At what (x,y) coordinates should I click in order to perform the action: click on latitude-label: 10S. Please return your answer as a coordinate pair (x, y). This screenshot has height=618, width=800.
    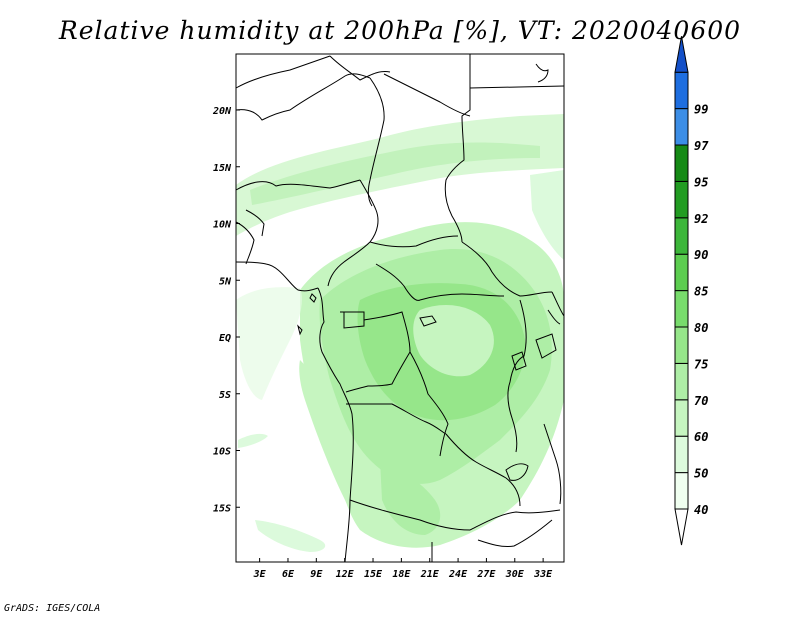
    Looking at the image, I should click on (222, 452).